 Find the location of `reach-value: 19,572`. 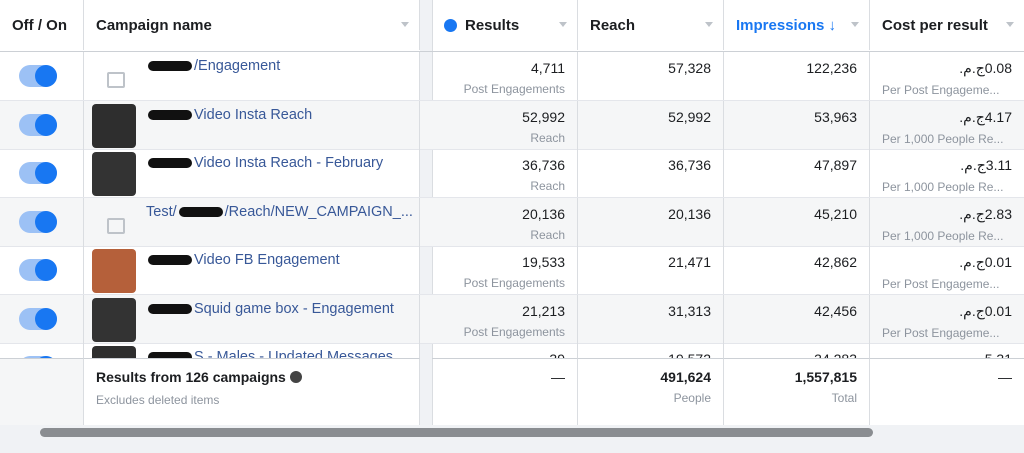

reach-value: 19,572 is located at coordinates (689, 355).